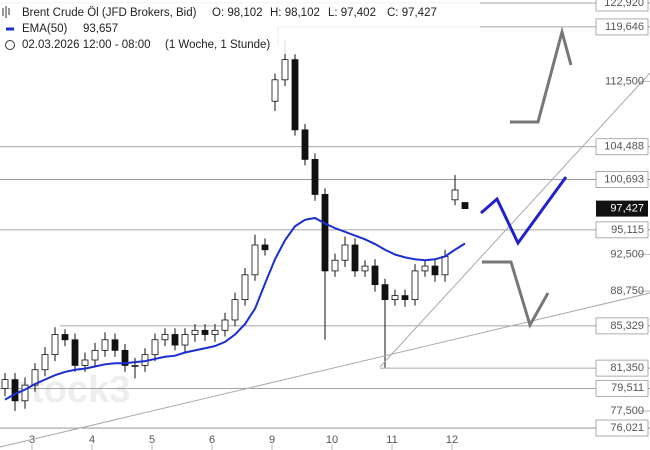  I want to click on level-label: 119,646, so click(624, 27).